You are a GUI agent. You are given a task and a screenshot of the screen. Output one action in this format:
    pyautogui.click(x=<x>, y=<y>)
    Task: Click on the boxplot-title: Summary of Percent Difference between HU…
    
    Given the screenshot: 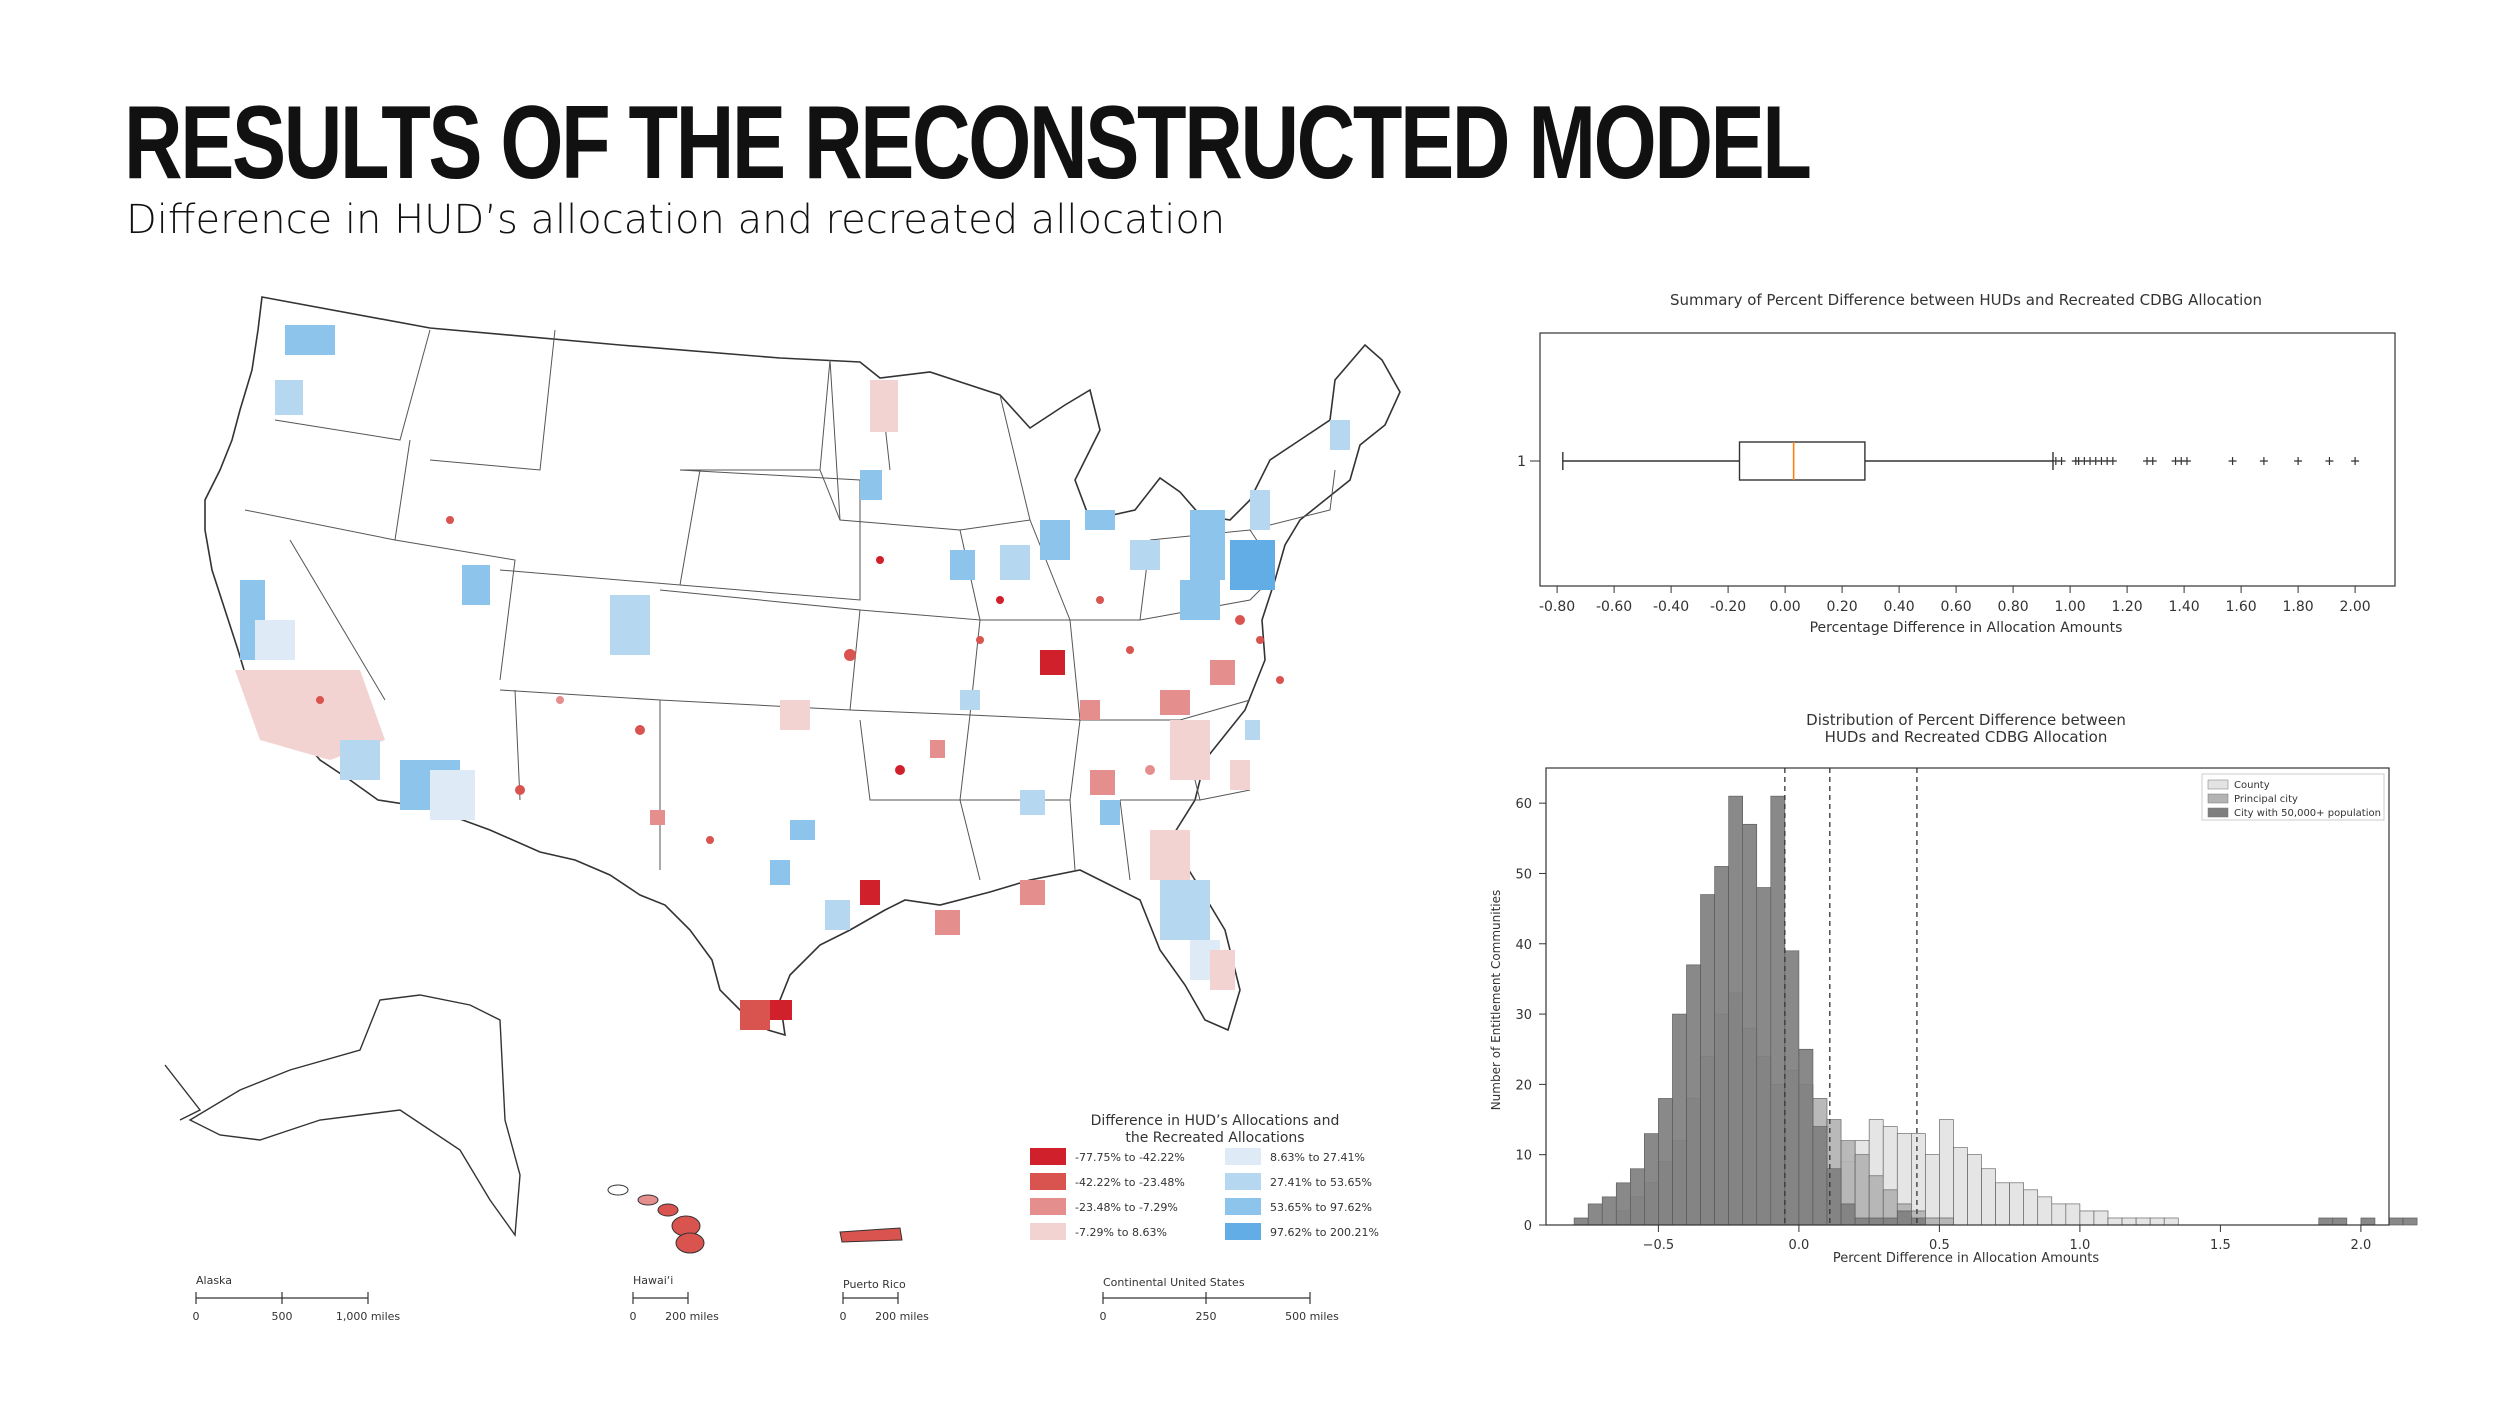 What is the action you would take?
    pyautogui.click(x=1966, y=300)
    